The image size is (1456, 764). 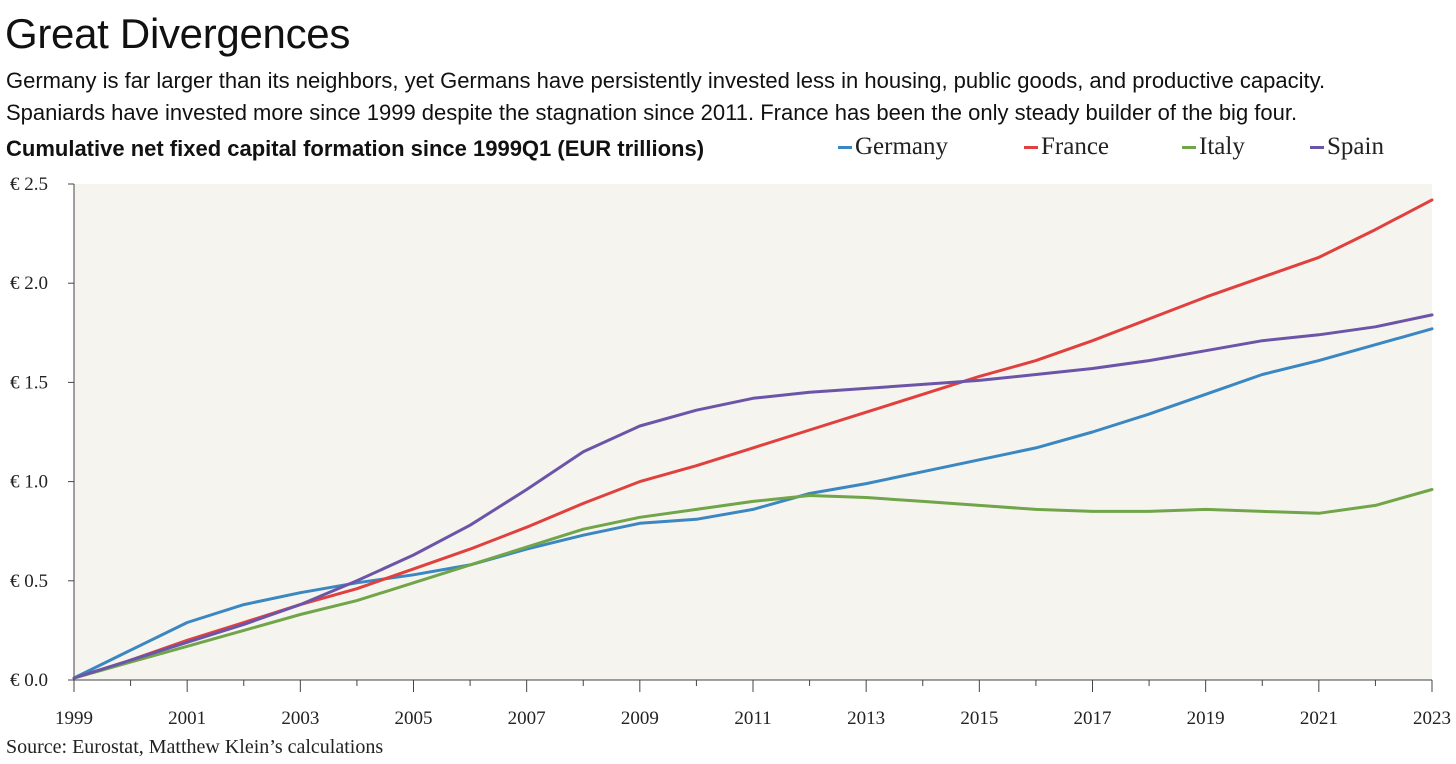 What do you see at coordinates (845, 147) in the screenshot?
I see `legend-swatch-germany` at bounding box center [845, 147].